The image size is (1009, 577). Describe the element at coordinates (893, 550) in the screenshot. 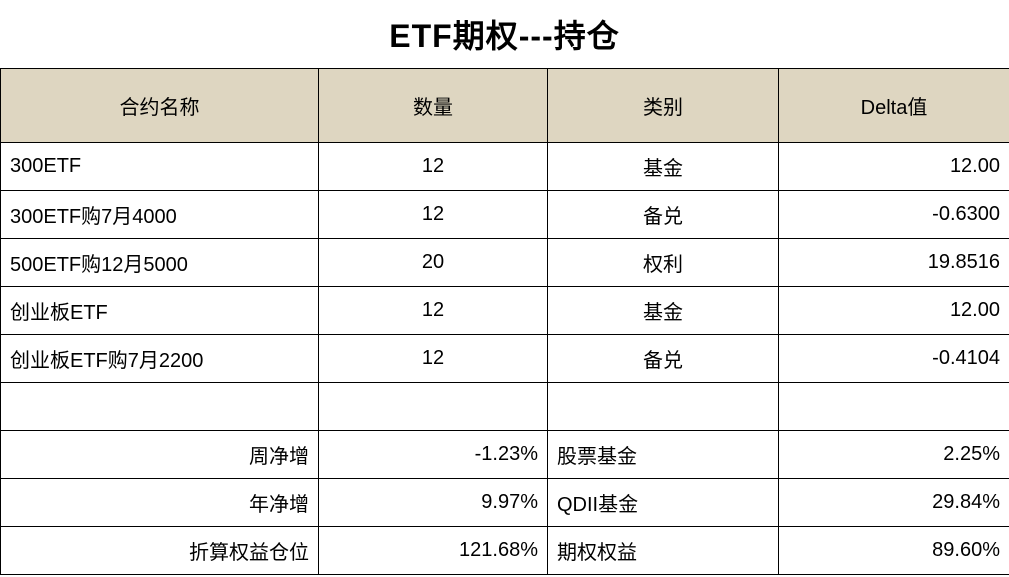

I see `summary-category-value: 89.60%` at that location.